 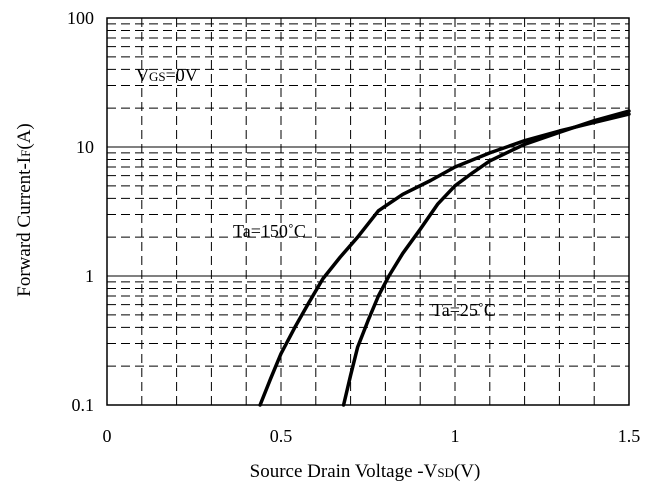 What do you see at coordinates (107, 436) in the screenshot?
I see `x-tick-label: 0` at bounding box center [107, 436].